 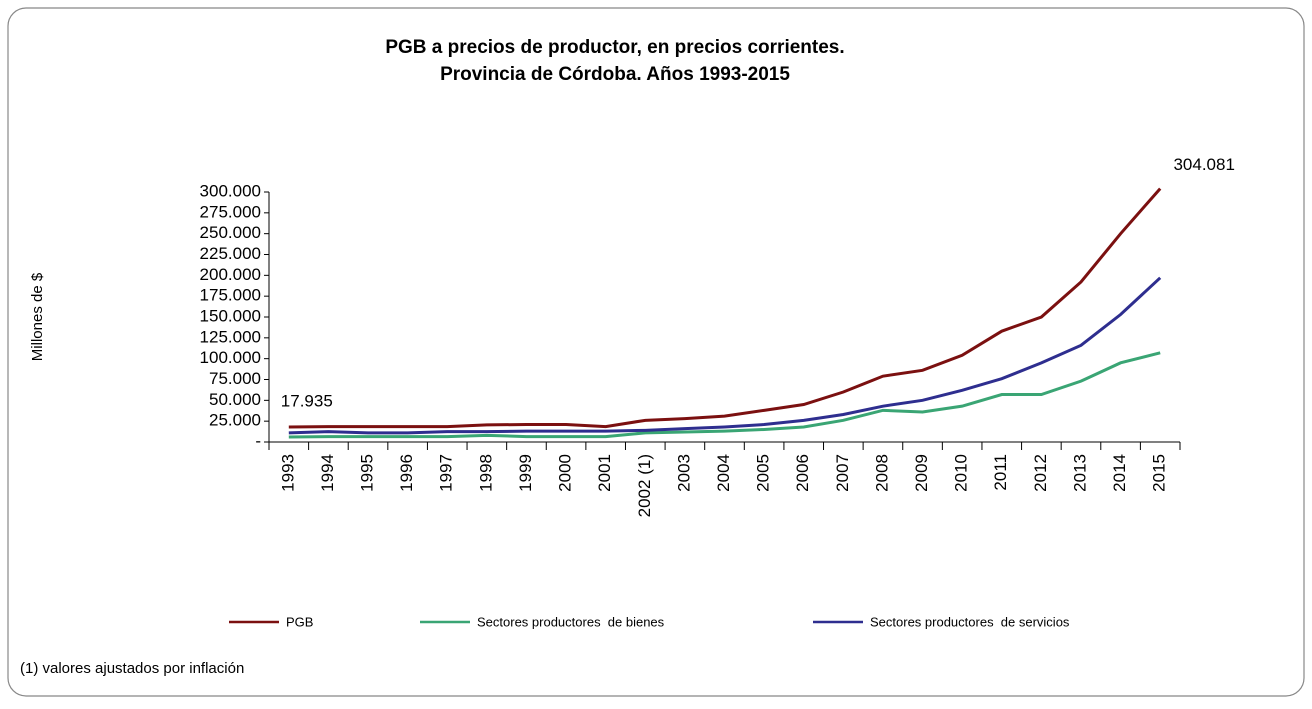 I want to click on y-tick-label: -, so click(x=258, y=440).